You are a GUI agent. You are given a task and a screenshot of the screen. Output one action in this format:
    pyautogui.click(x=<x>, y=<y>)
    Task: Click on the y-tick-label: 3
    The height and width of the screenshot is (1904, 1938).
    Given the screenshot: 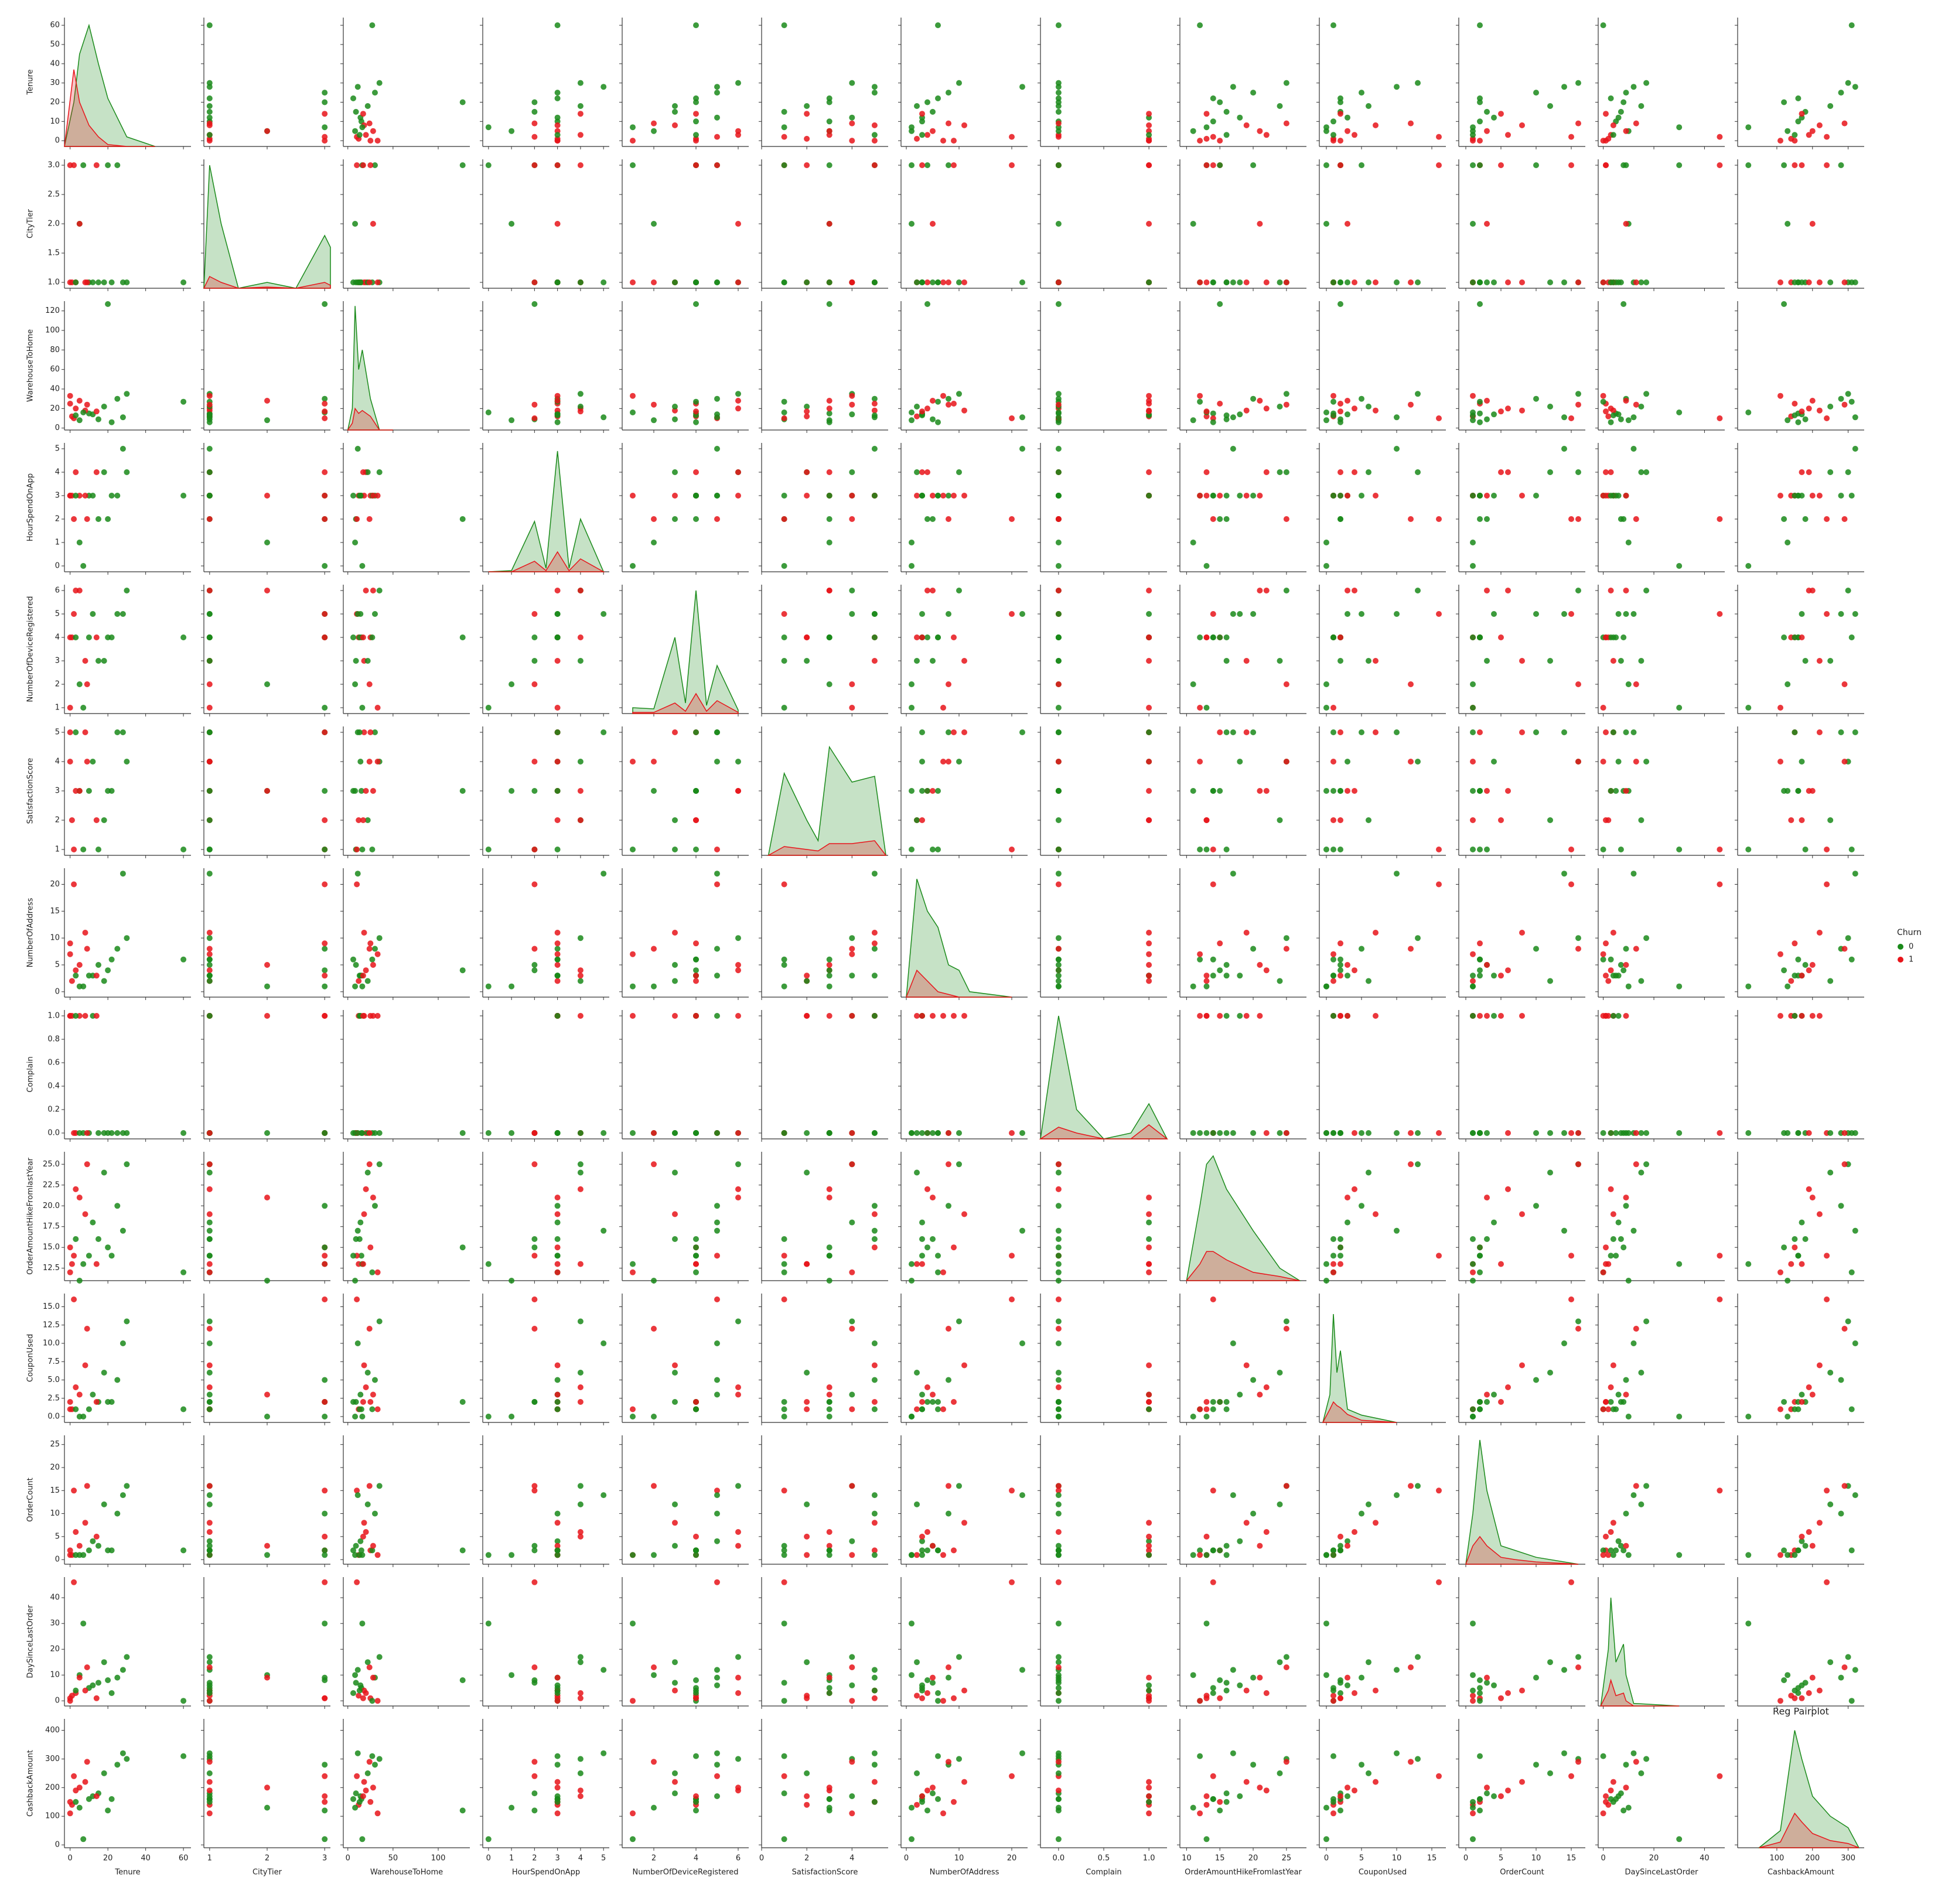 What is the action you would take?
    pyautogui.click(x=58, y=496)
    